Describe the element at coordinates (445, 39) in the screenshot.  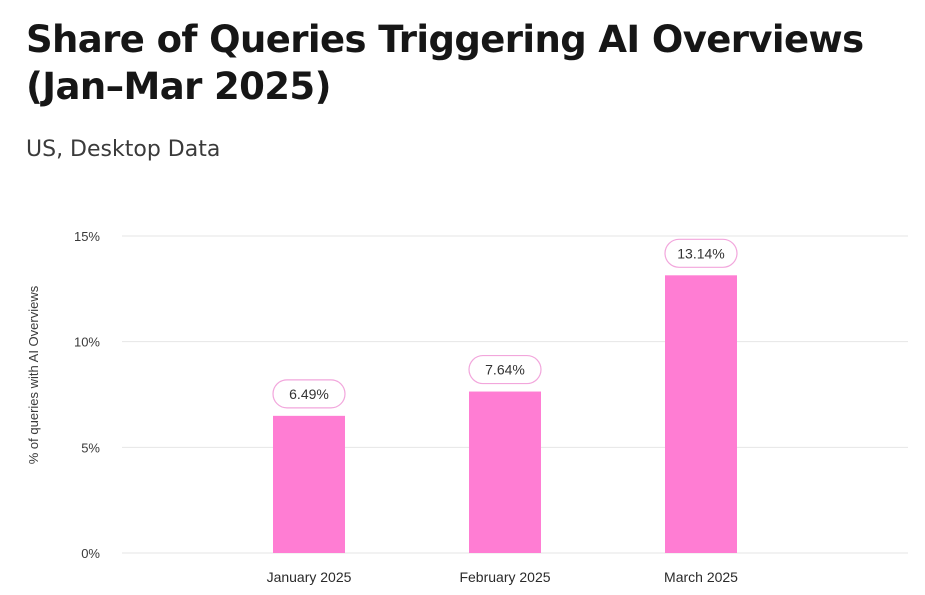
I see `chart-title-line-1: Share of Queries Triggering AI Overviews` at that location.